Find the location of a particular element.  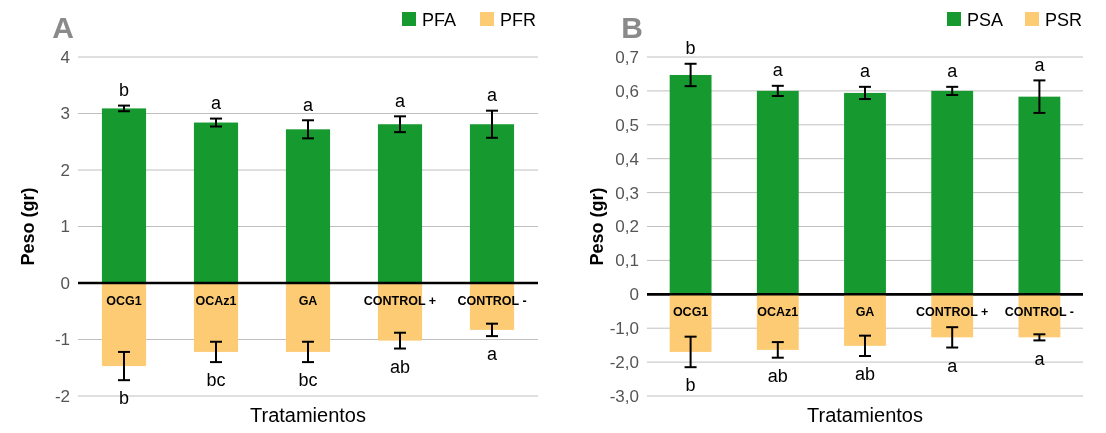

y-tick-label: -1 is located at coordinates (62, 340).